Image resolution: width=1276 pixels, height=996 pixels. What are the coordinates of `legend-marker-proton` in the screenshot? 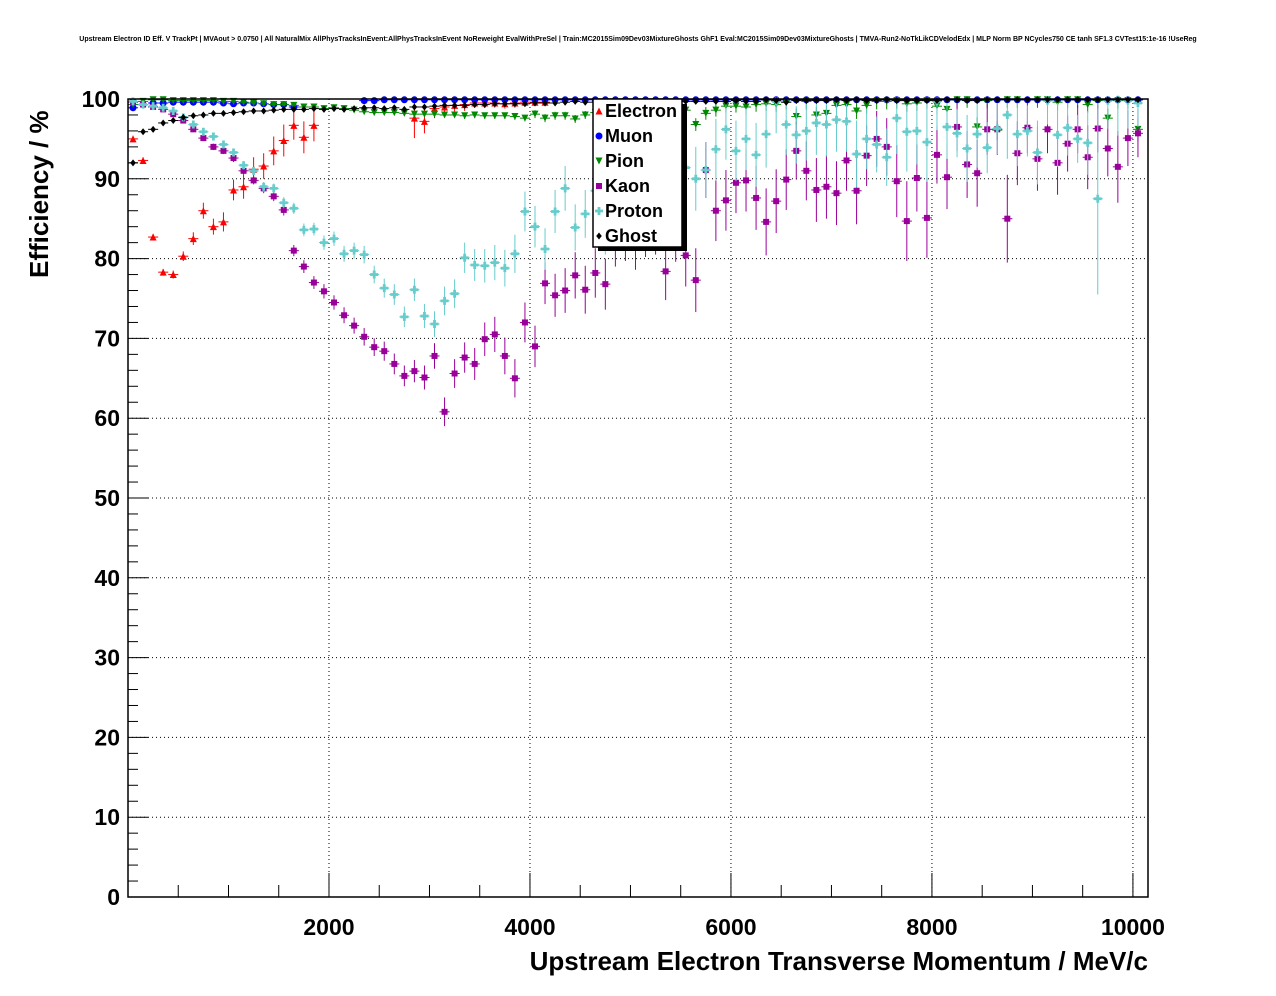 It's located at (599, 211).